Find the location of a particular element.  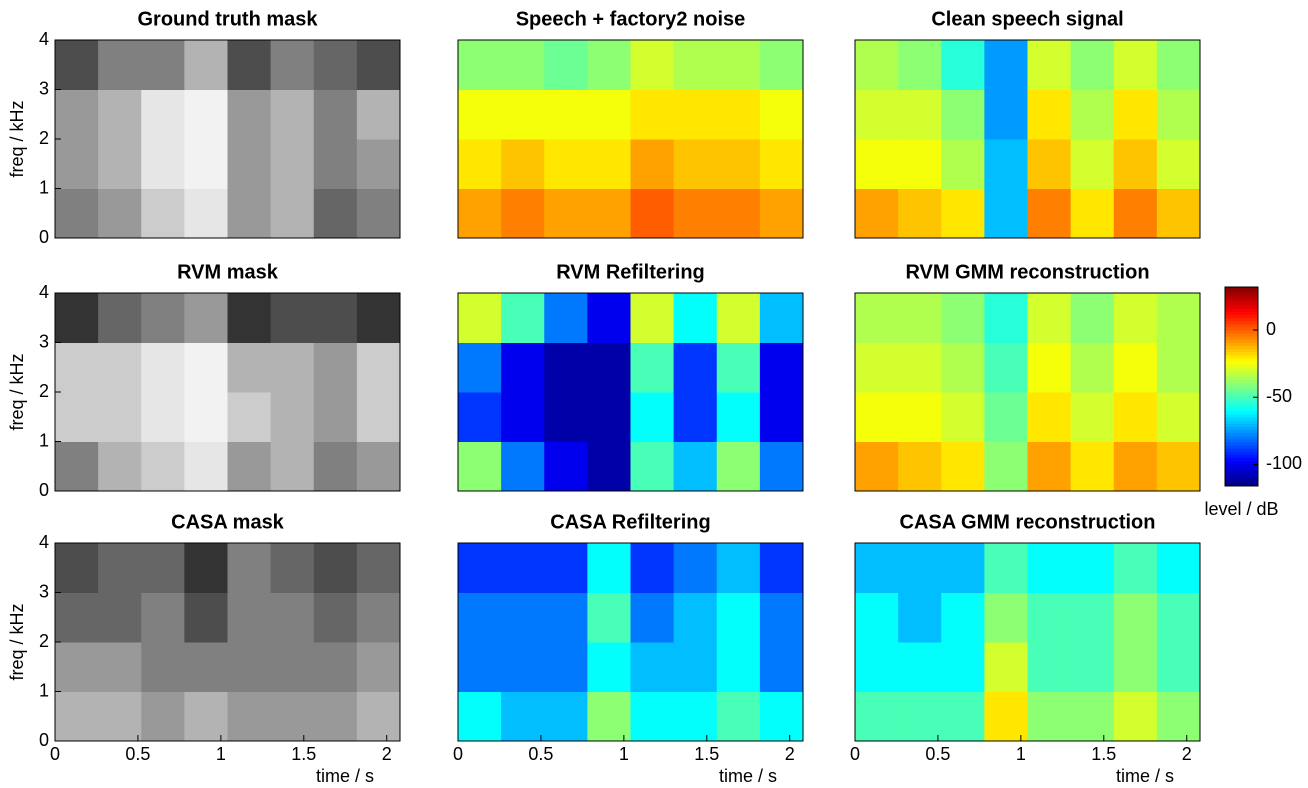

panel-title: CASA GMM reconstruction is located at coordinates (1028, 522).